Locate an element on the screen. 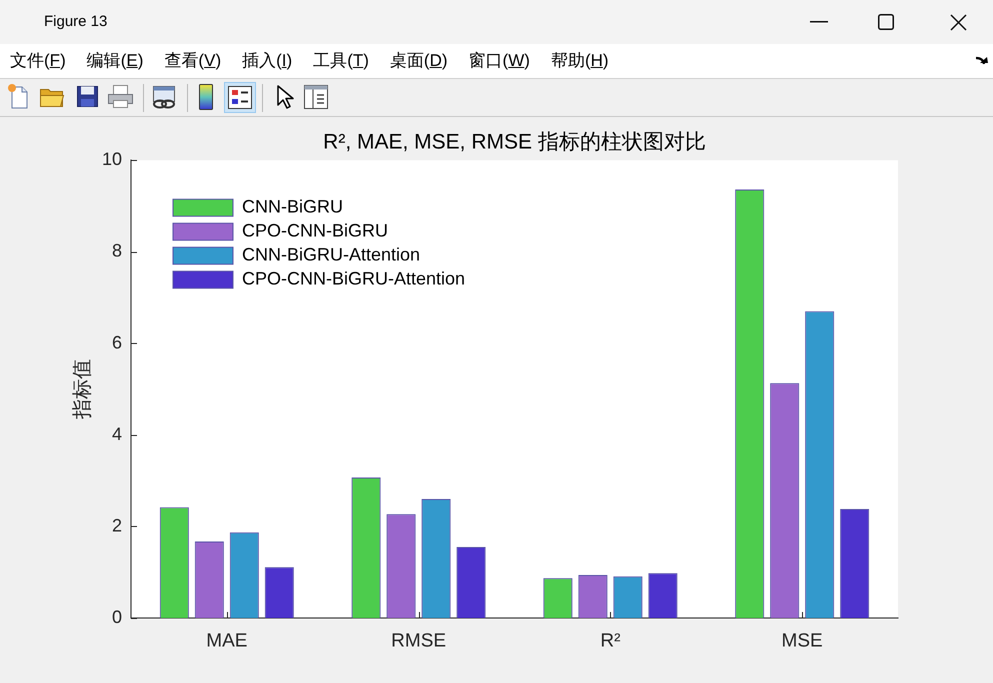  text: 文件(F) is located at coordinates (38, 61).